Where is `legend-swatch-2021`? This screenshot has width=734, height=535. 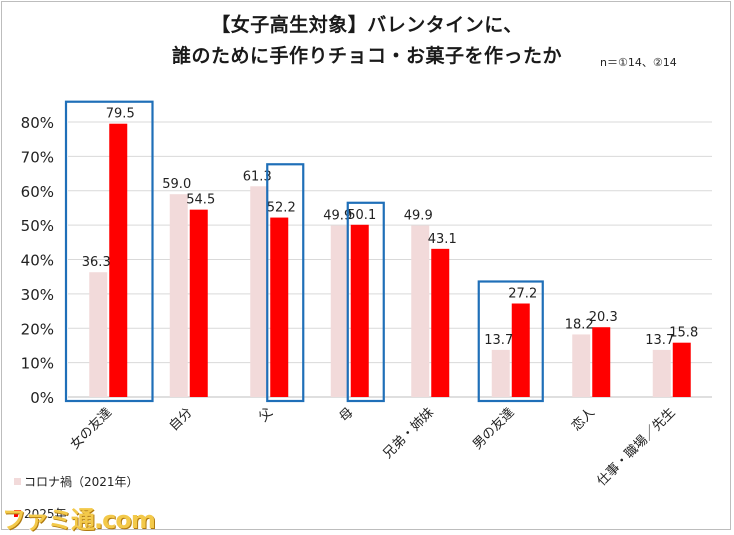
legend-swatch-2021 is located at coordinates (17, 481).